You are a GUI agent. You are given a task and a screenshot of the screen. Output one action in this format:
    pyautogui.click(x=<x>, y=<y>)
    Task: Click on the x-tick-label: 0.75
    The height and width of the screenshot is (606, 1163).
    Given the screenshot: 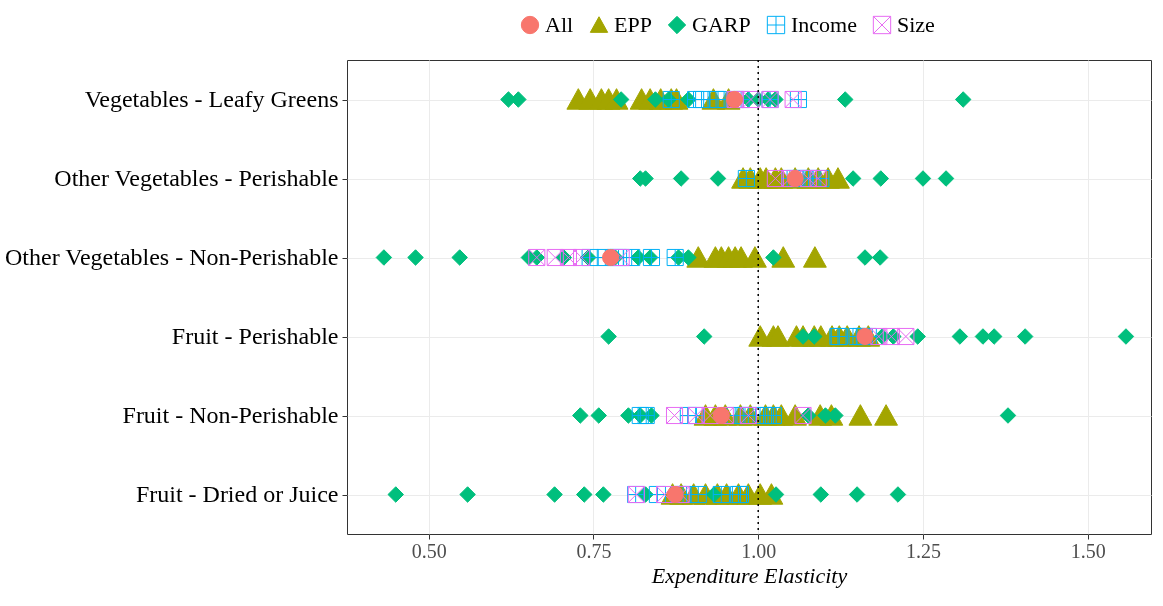 What is the action you would take?
    pyautogui.click(x=594, y=550)
    